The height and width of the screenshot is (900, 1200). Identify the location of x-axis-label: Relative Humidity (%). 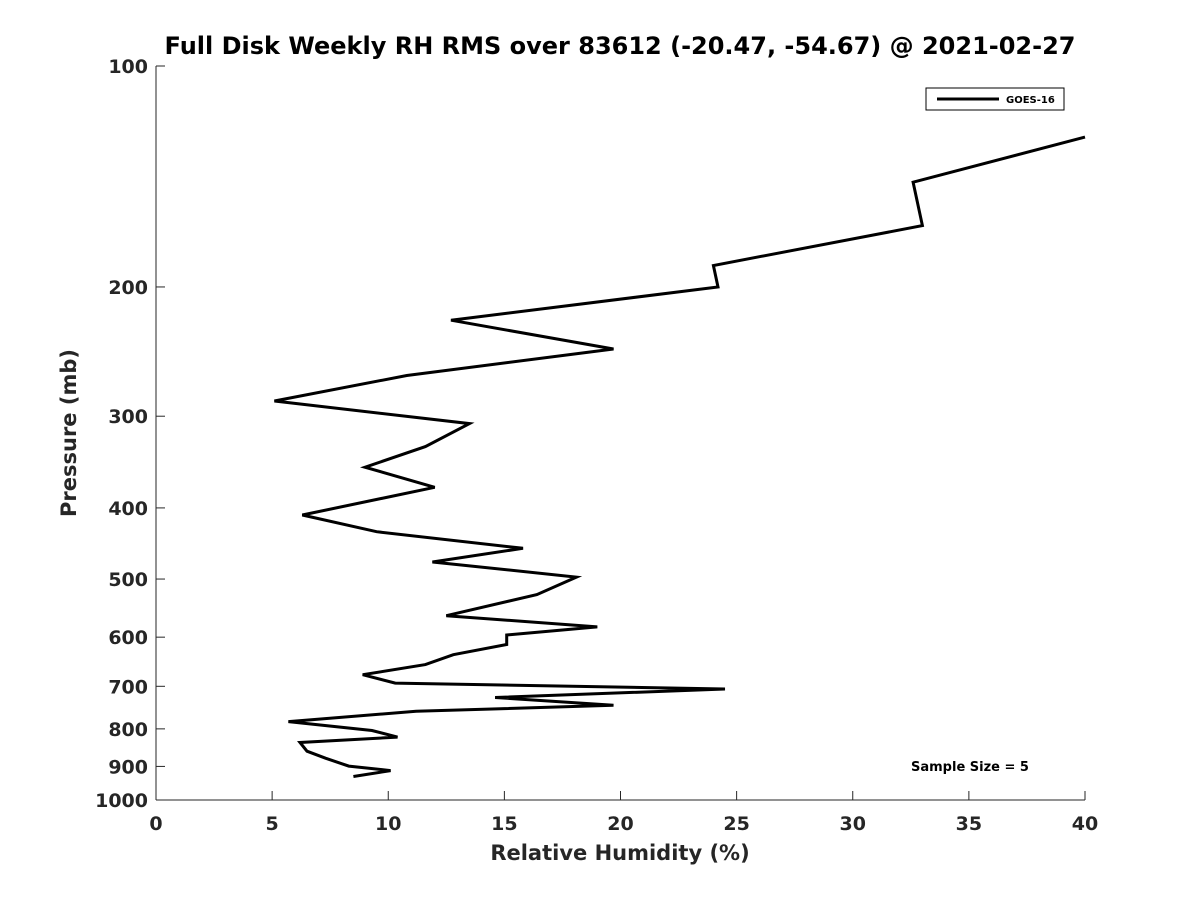
(619, 853).